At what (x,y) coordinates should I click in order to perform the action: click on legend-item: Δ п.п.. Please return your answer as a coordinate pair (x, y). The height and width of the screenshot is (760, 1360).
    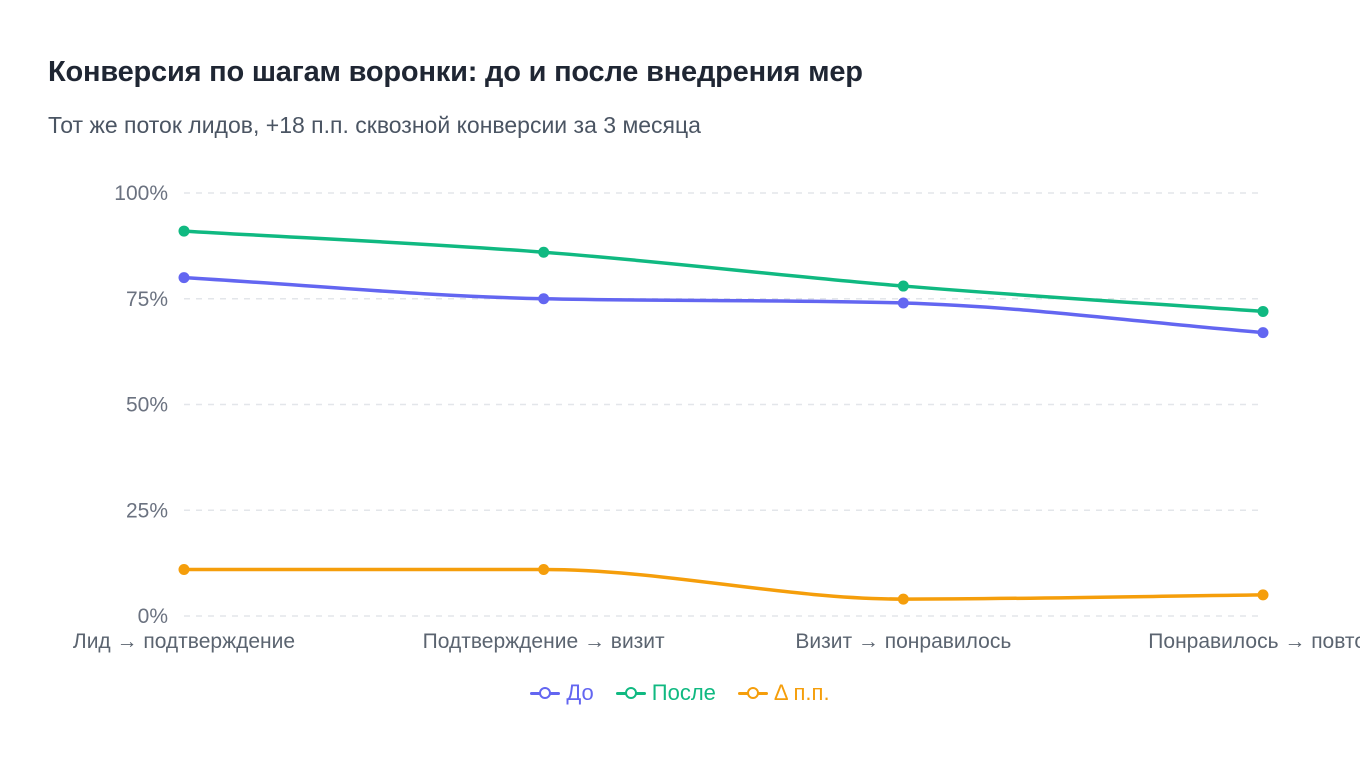
    Looking at the image, I should click on (783, 693).